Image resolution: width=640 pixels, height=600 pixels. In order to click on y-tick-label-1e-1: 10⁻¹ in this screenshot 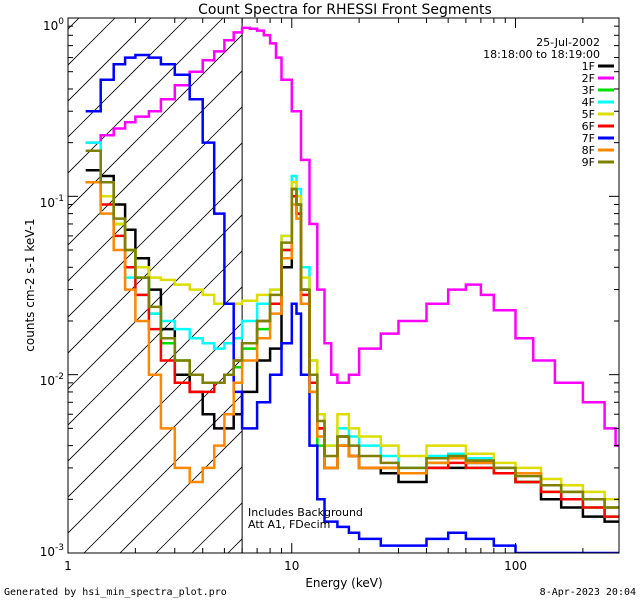, I will do `click(52, 202)`.